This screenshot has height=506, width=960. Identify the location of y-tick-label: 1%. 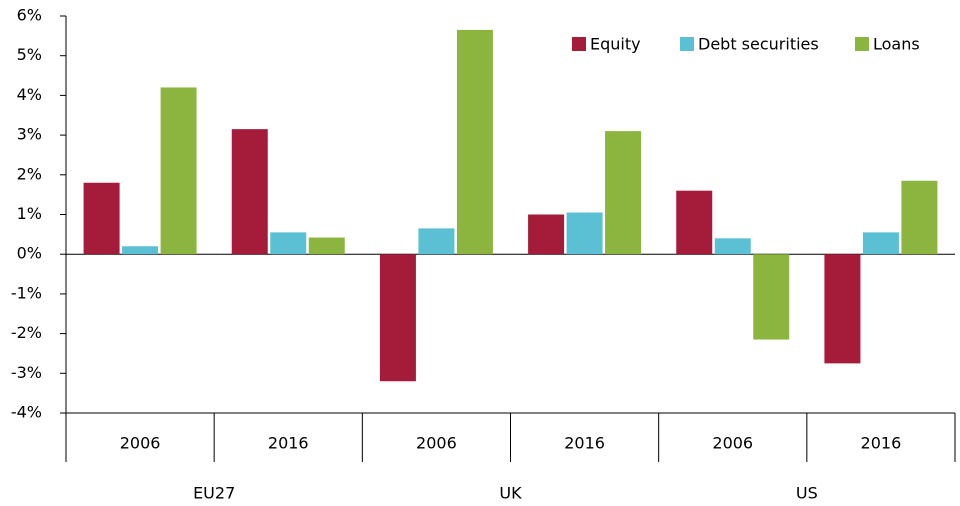
(29, 213).